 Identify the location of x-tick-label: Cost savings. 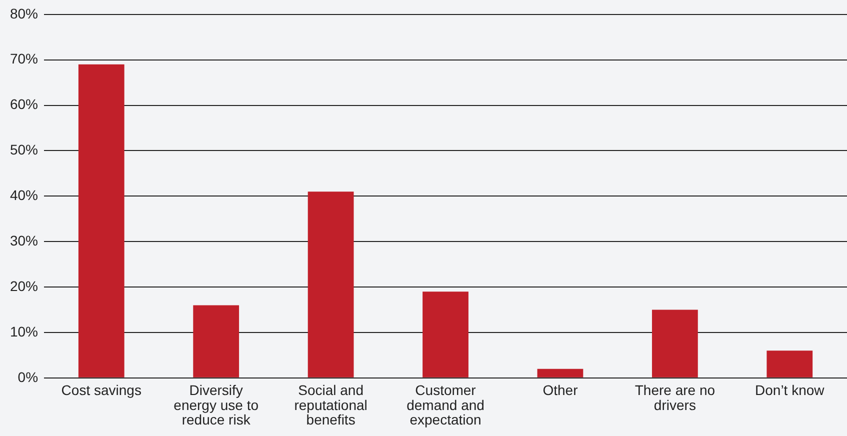
(101, 390).